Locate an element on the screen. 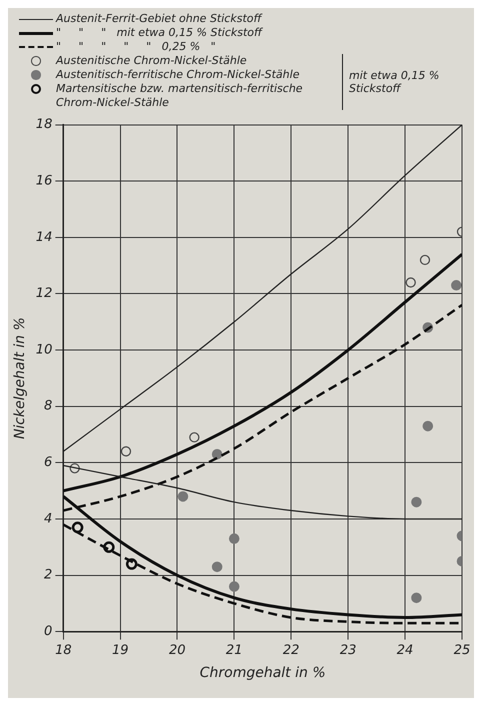 Image resolution: width=482 pixels, height=713 pixels. y-tick-label: 6 is located at coordinates (48, 462).